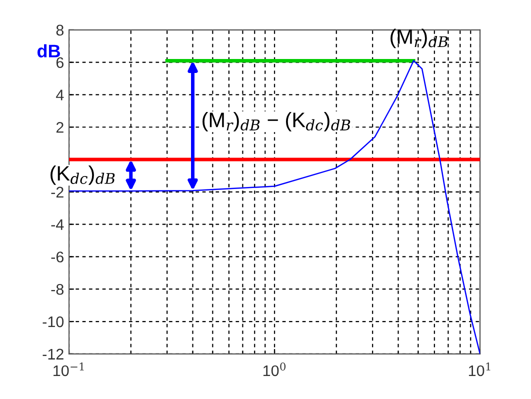 The height and width of the screenshot is (399, 531). Describe the element at coordinates (60, 62) in the screenshot. I see `y-tick-label: 6` at that location.